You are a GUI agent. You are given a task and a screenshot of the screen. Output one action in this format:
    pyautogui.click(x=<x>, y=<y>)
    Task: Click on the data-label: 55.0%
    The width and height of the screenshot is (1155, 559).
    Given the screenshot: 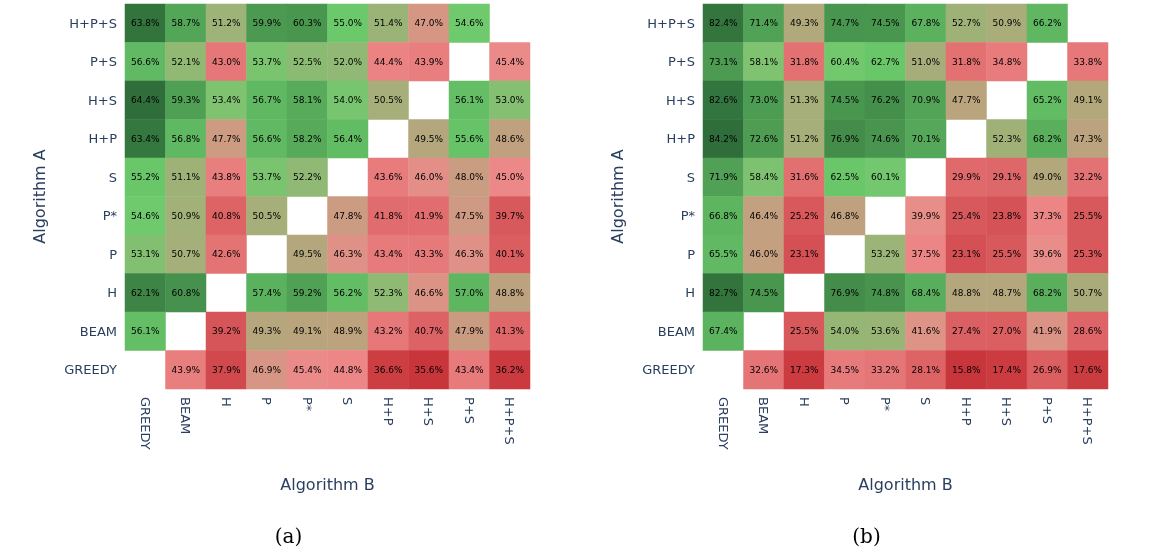 What is the action you would take?
    pyautogui.click(x=348, y=23)
    